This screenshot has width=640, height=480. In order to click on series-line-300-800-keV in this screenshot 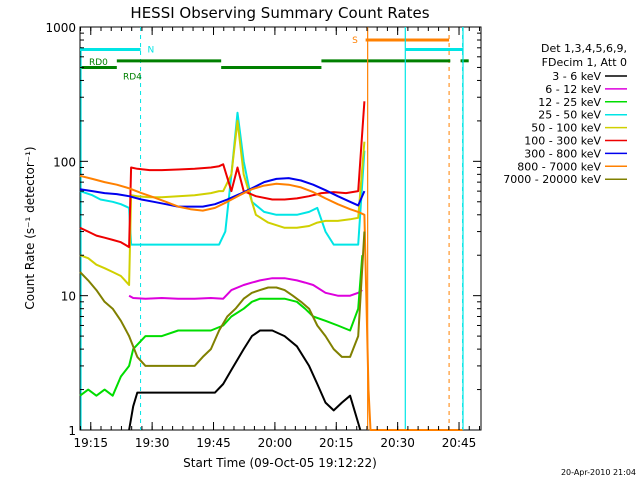, I will do `click(222, 192)`.